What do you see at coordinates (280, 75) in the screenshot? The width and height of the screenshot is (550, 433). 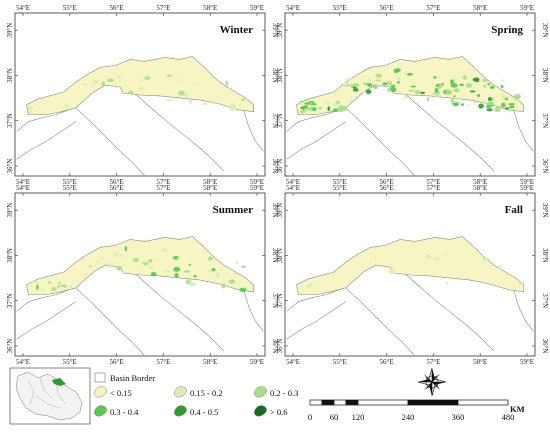 I see `lat-label-left: 38°N` at bounding box center [280, 75].